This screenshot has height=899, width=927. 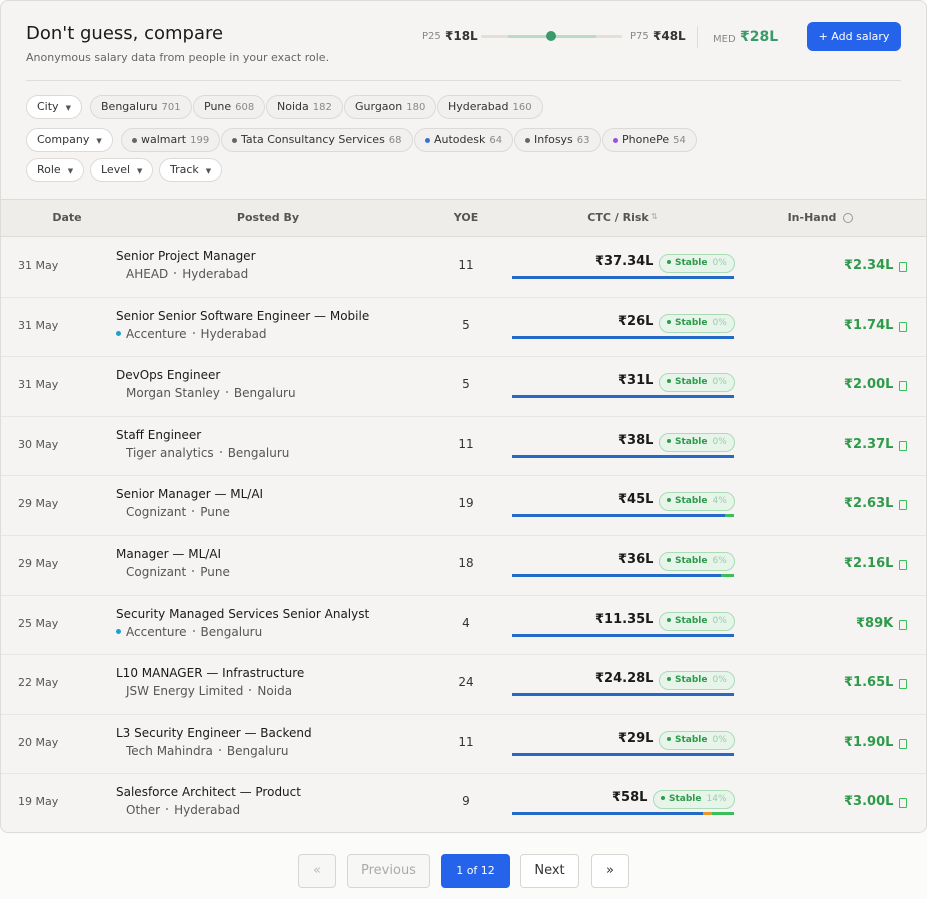 I want to click on company: Morgan Stanley, so click(x=173, y=393).